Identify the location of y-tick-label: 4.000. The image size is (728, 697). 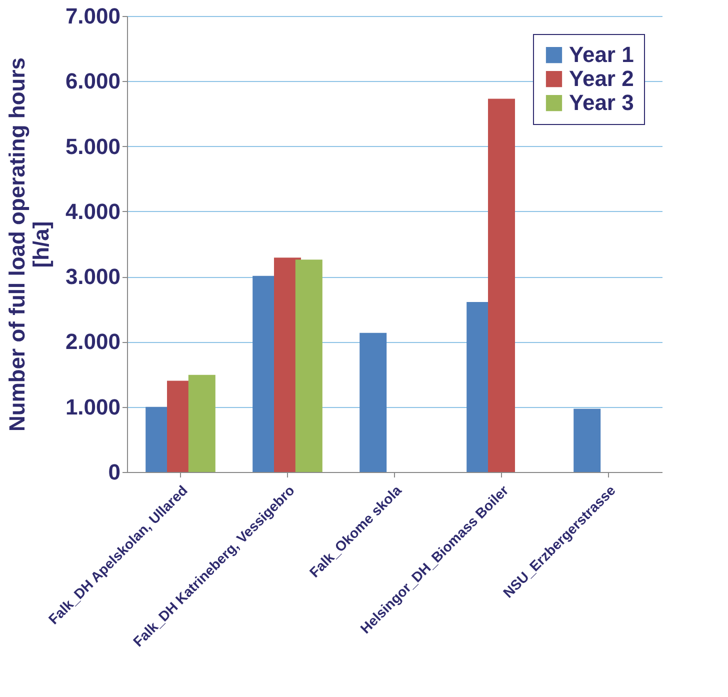
(92, 211).